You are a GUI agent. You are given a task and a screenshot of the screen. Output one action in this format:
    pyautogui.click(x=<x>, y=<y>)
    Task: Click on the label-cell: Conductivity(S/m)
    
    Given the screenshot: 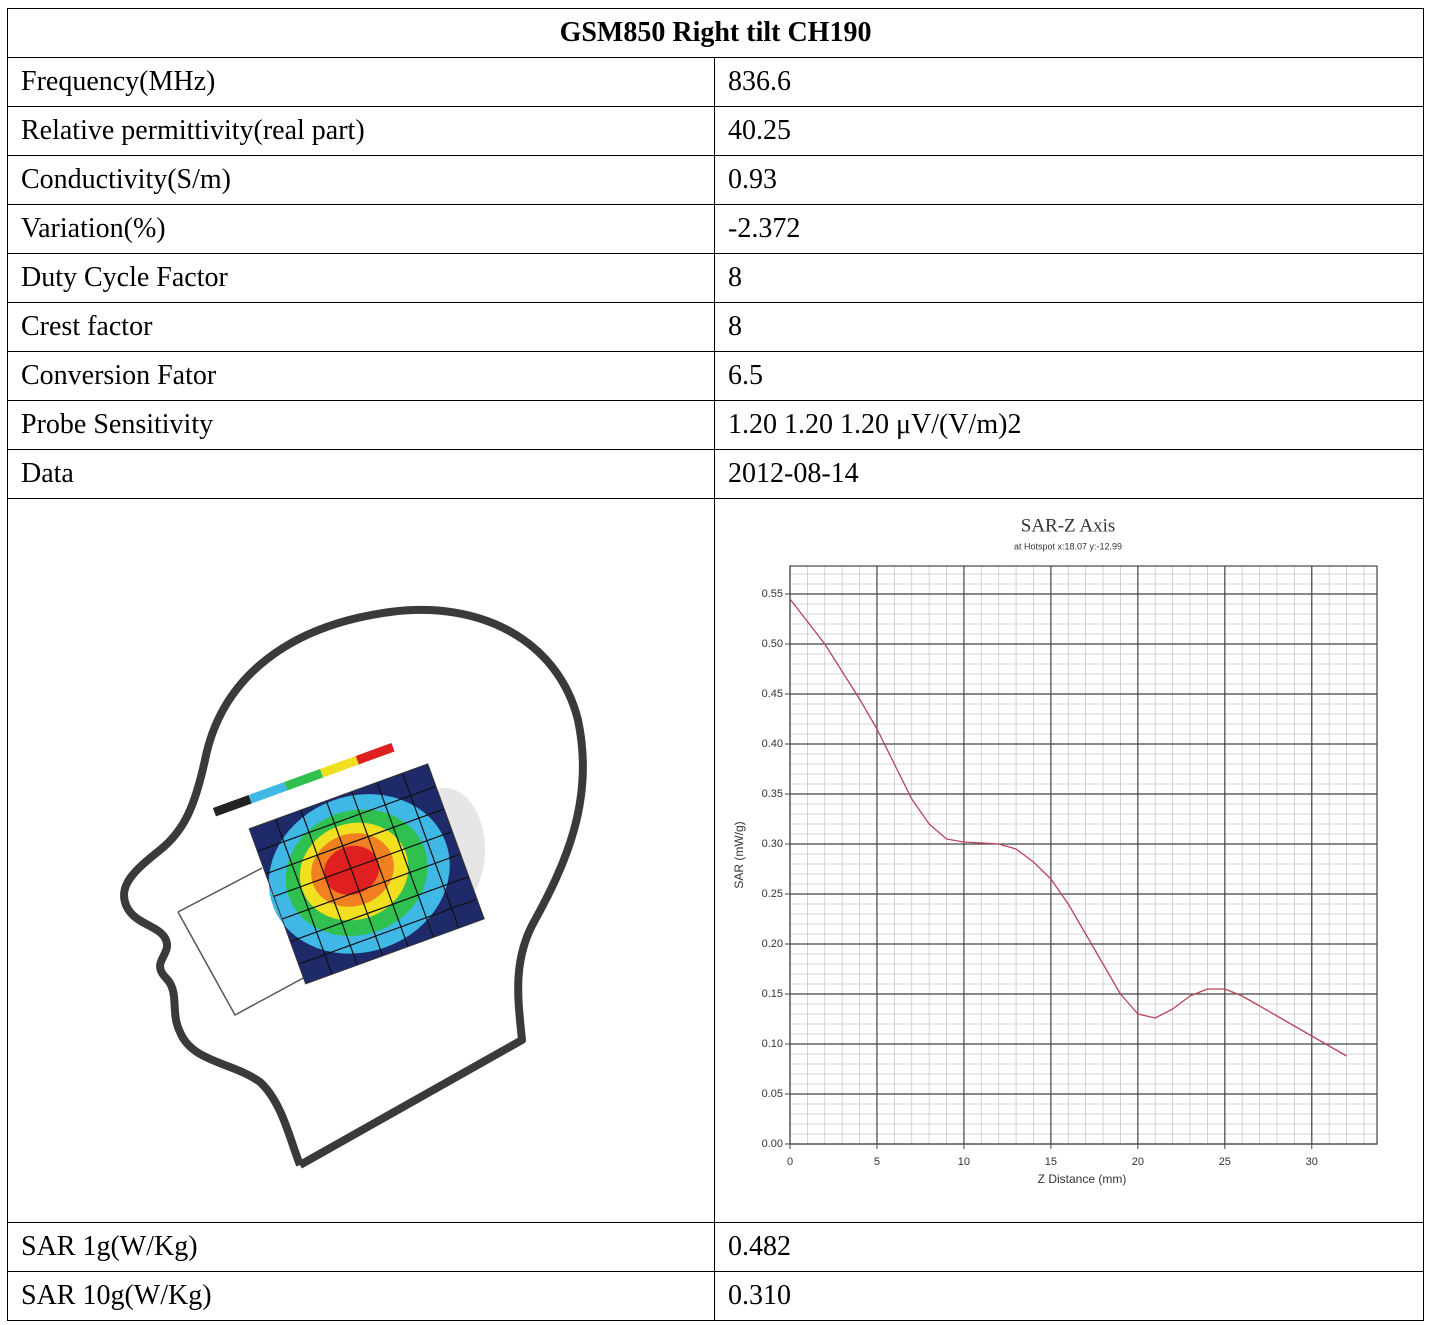 What is the action you would take?
    pyautogui.click(x=361, y=180)
    